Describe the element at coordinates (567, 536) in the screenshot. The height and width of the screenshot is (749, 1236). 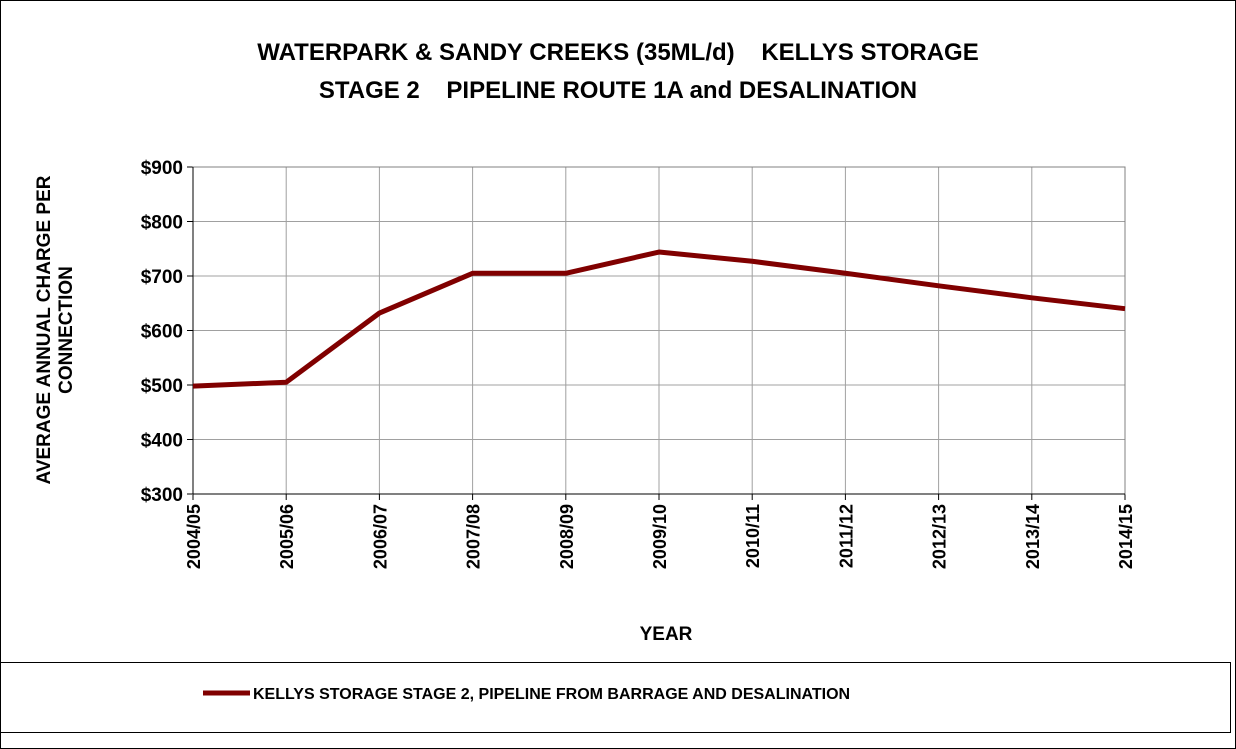
I see `x-tick-label: 2008/09` at that location.